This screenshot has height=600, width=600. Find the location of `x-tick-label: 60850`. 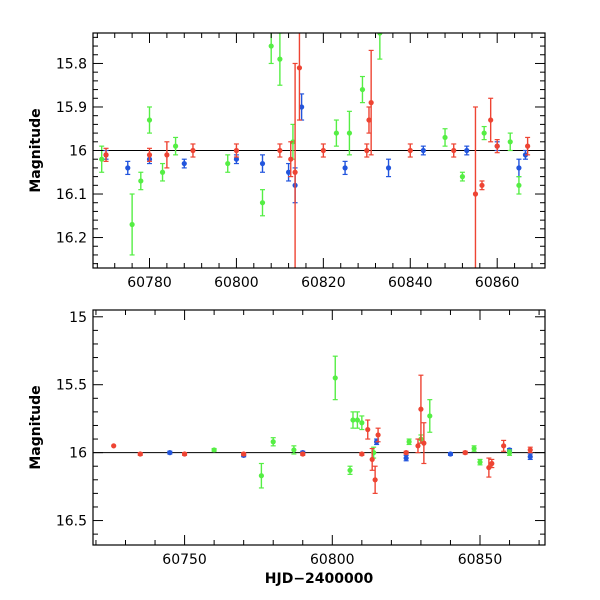

x-tick-label: 60850 is located at coordinates (480, 560).